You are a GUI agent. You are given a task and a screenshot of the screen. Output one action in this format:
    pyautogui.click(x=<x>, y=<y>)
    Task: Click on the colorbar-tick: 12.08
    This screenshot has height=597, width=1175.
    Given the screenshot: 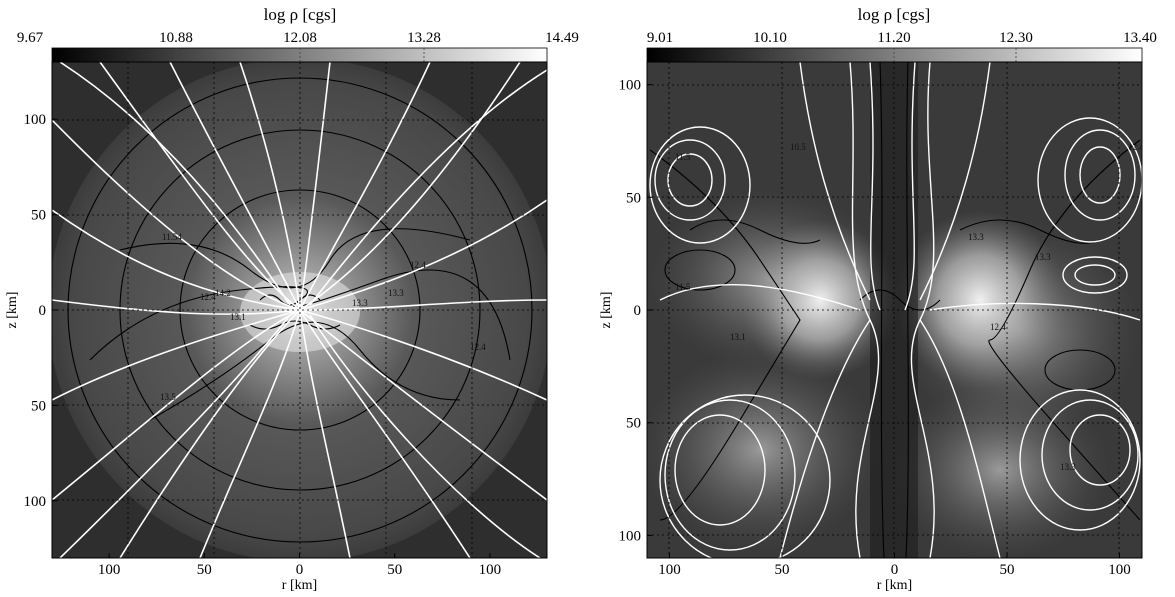 What is the action you would take?
    pyautogui.click(x=300, y=38)
    